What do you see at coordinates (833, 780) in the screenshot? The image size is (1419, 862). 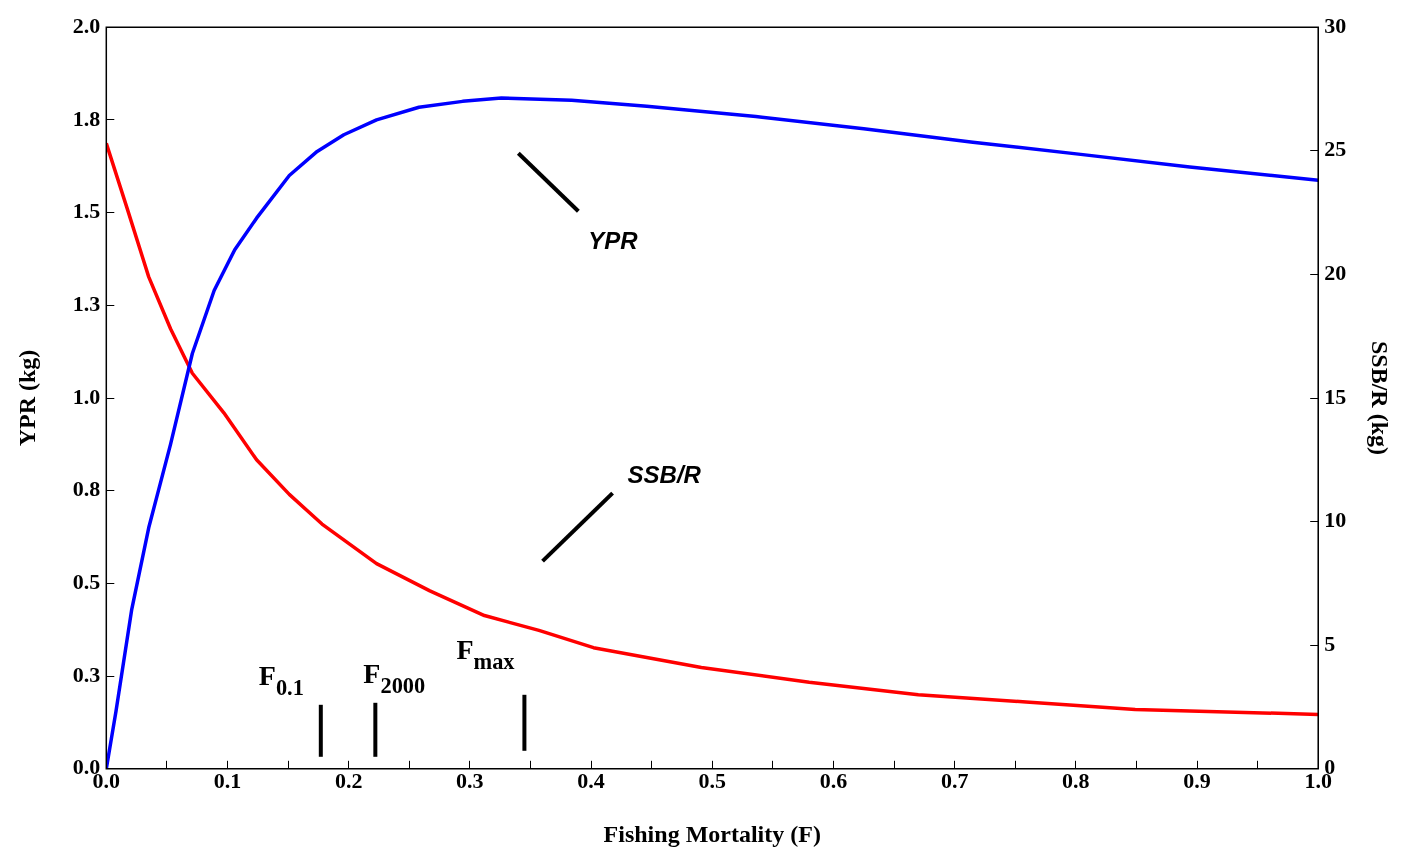 I see `x-tick-label: 0.6` at bounding box center [833, 780].